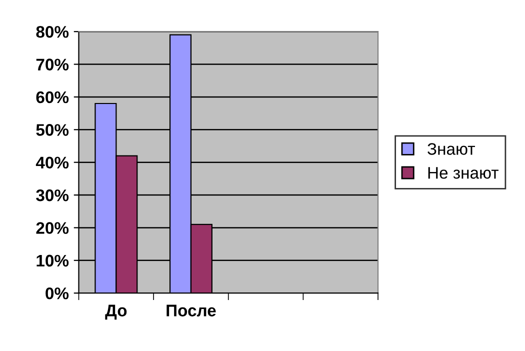 The image size is (525, 351). Describe the element at coordinates (52, 32) in the screenshot. I see `y-tick-label: 80%` at that location.